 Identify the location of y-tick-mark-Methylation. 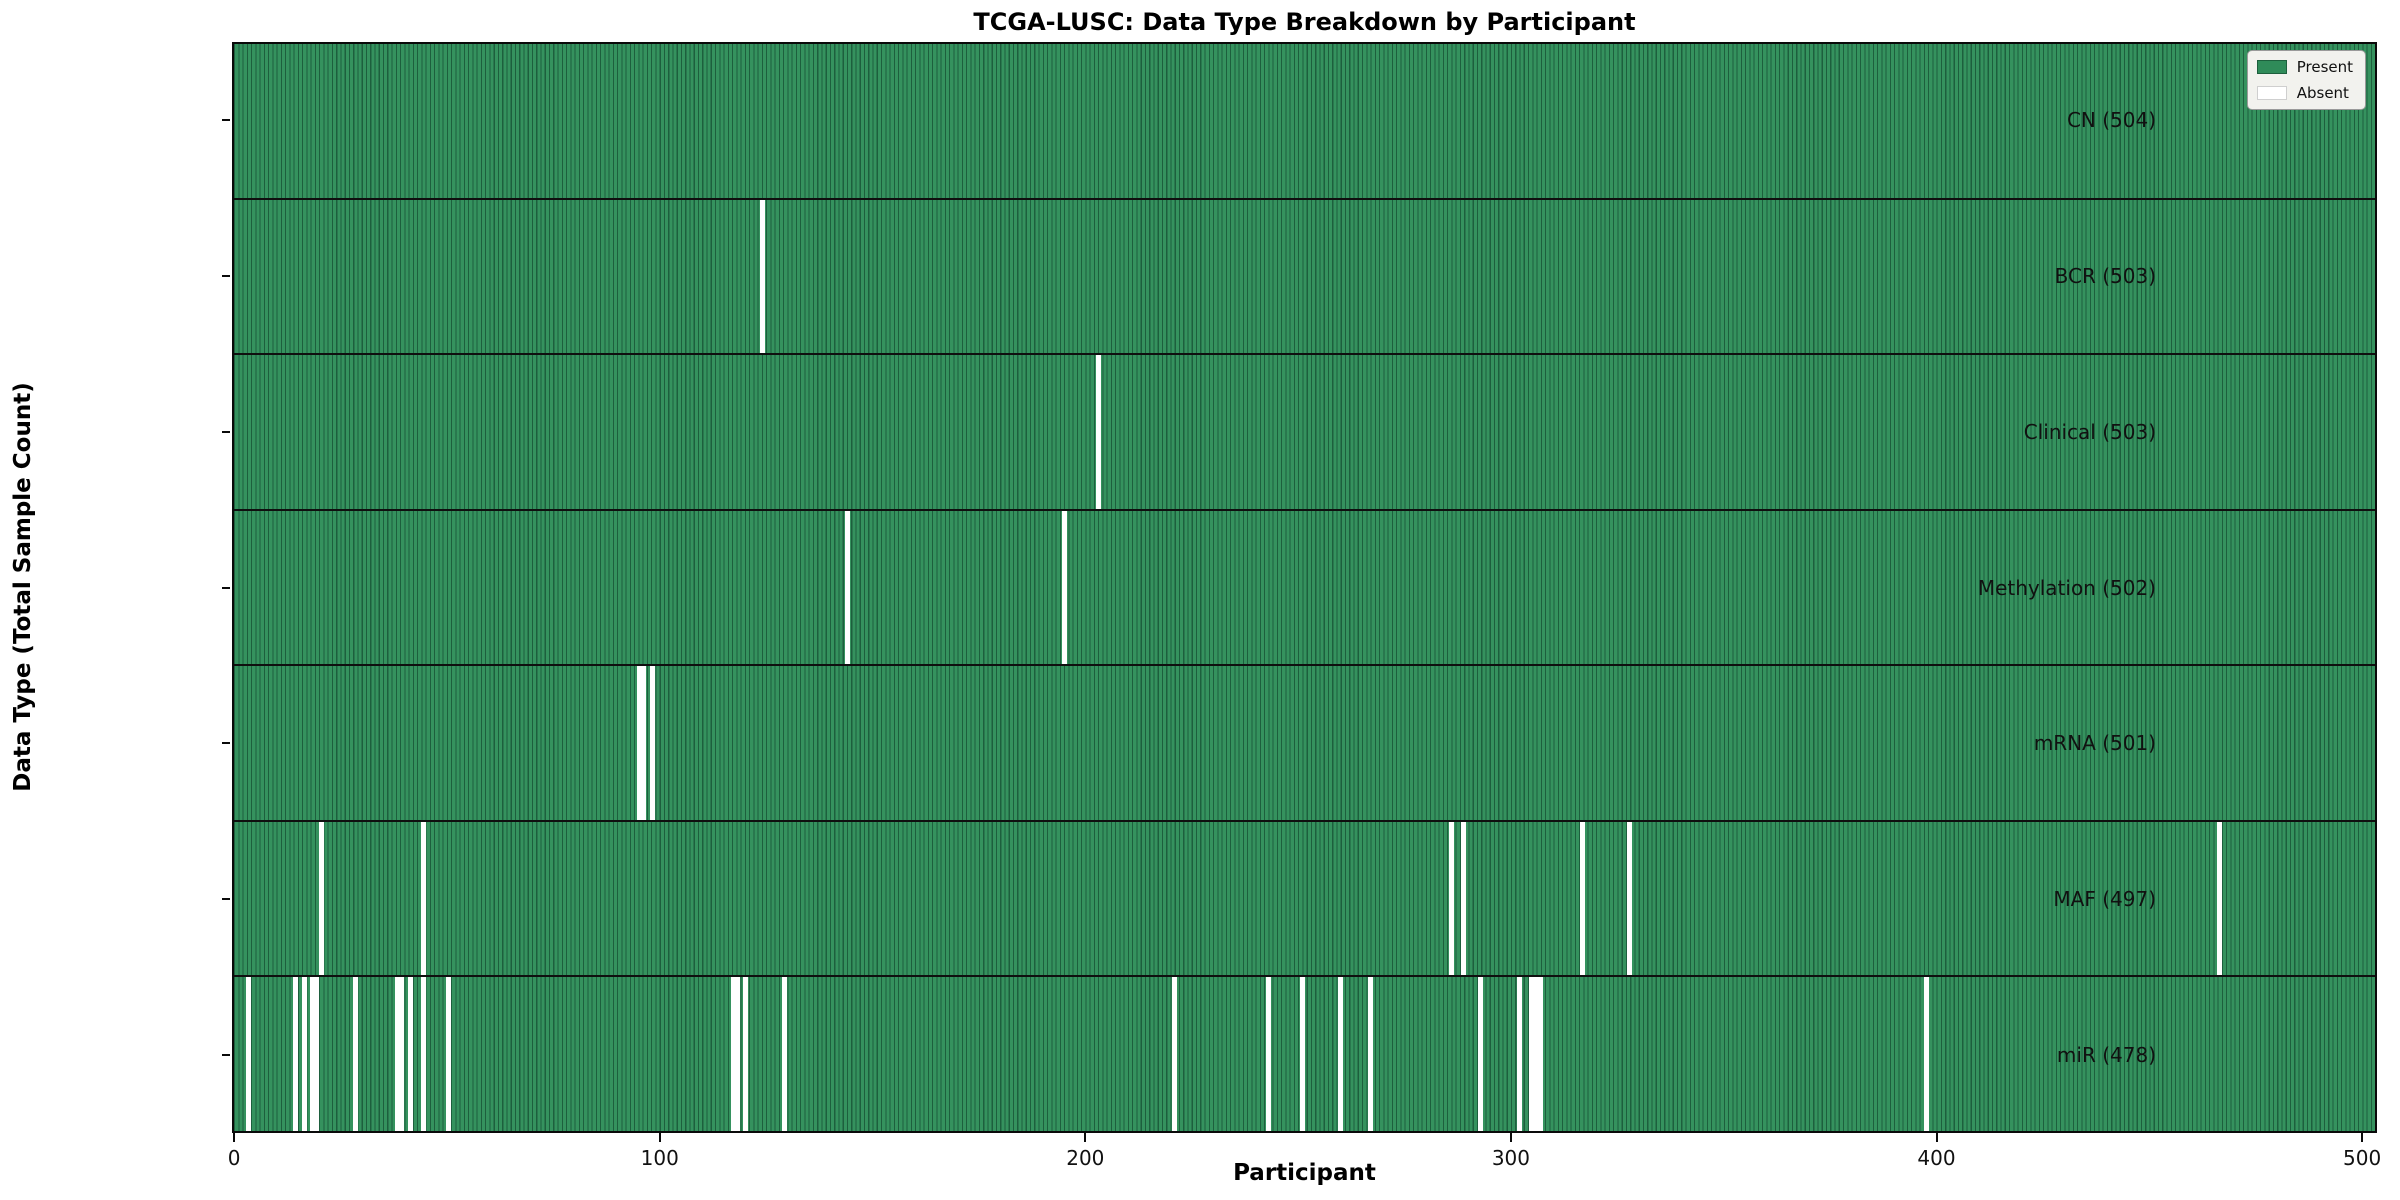
(226, 587).